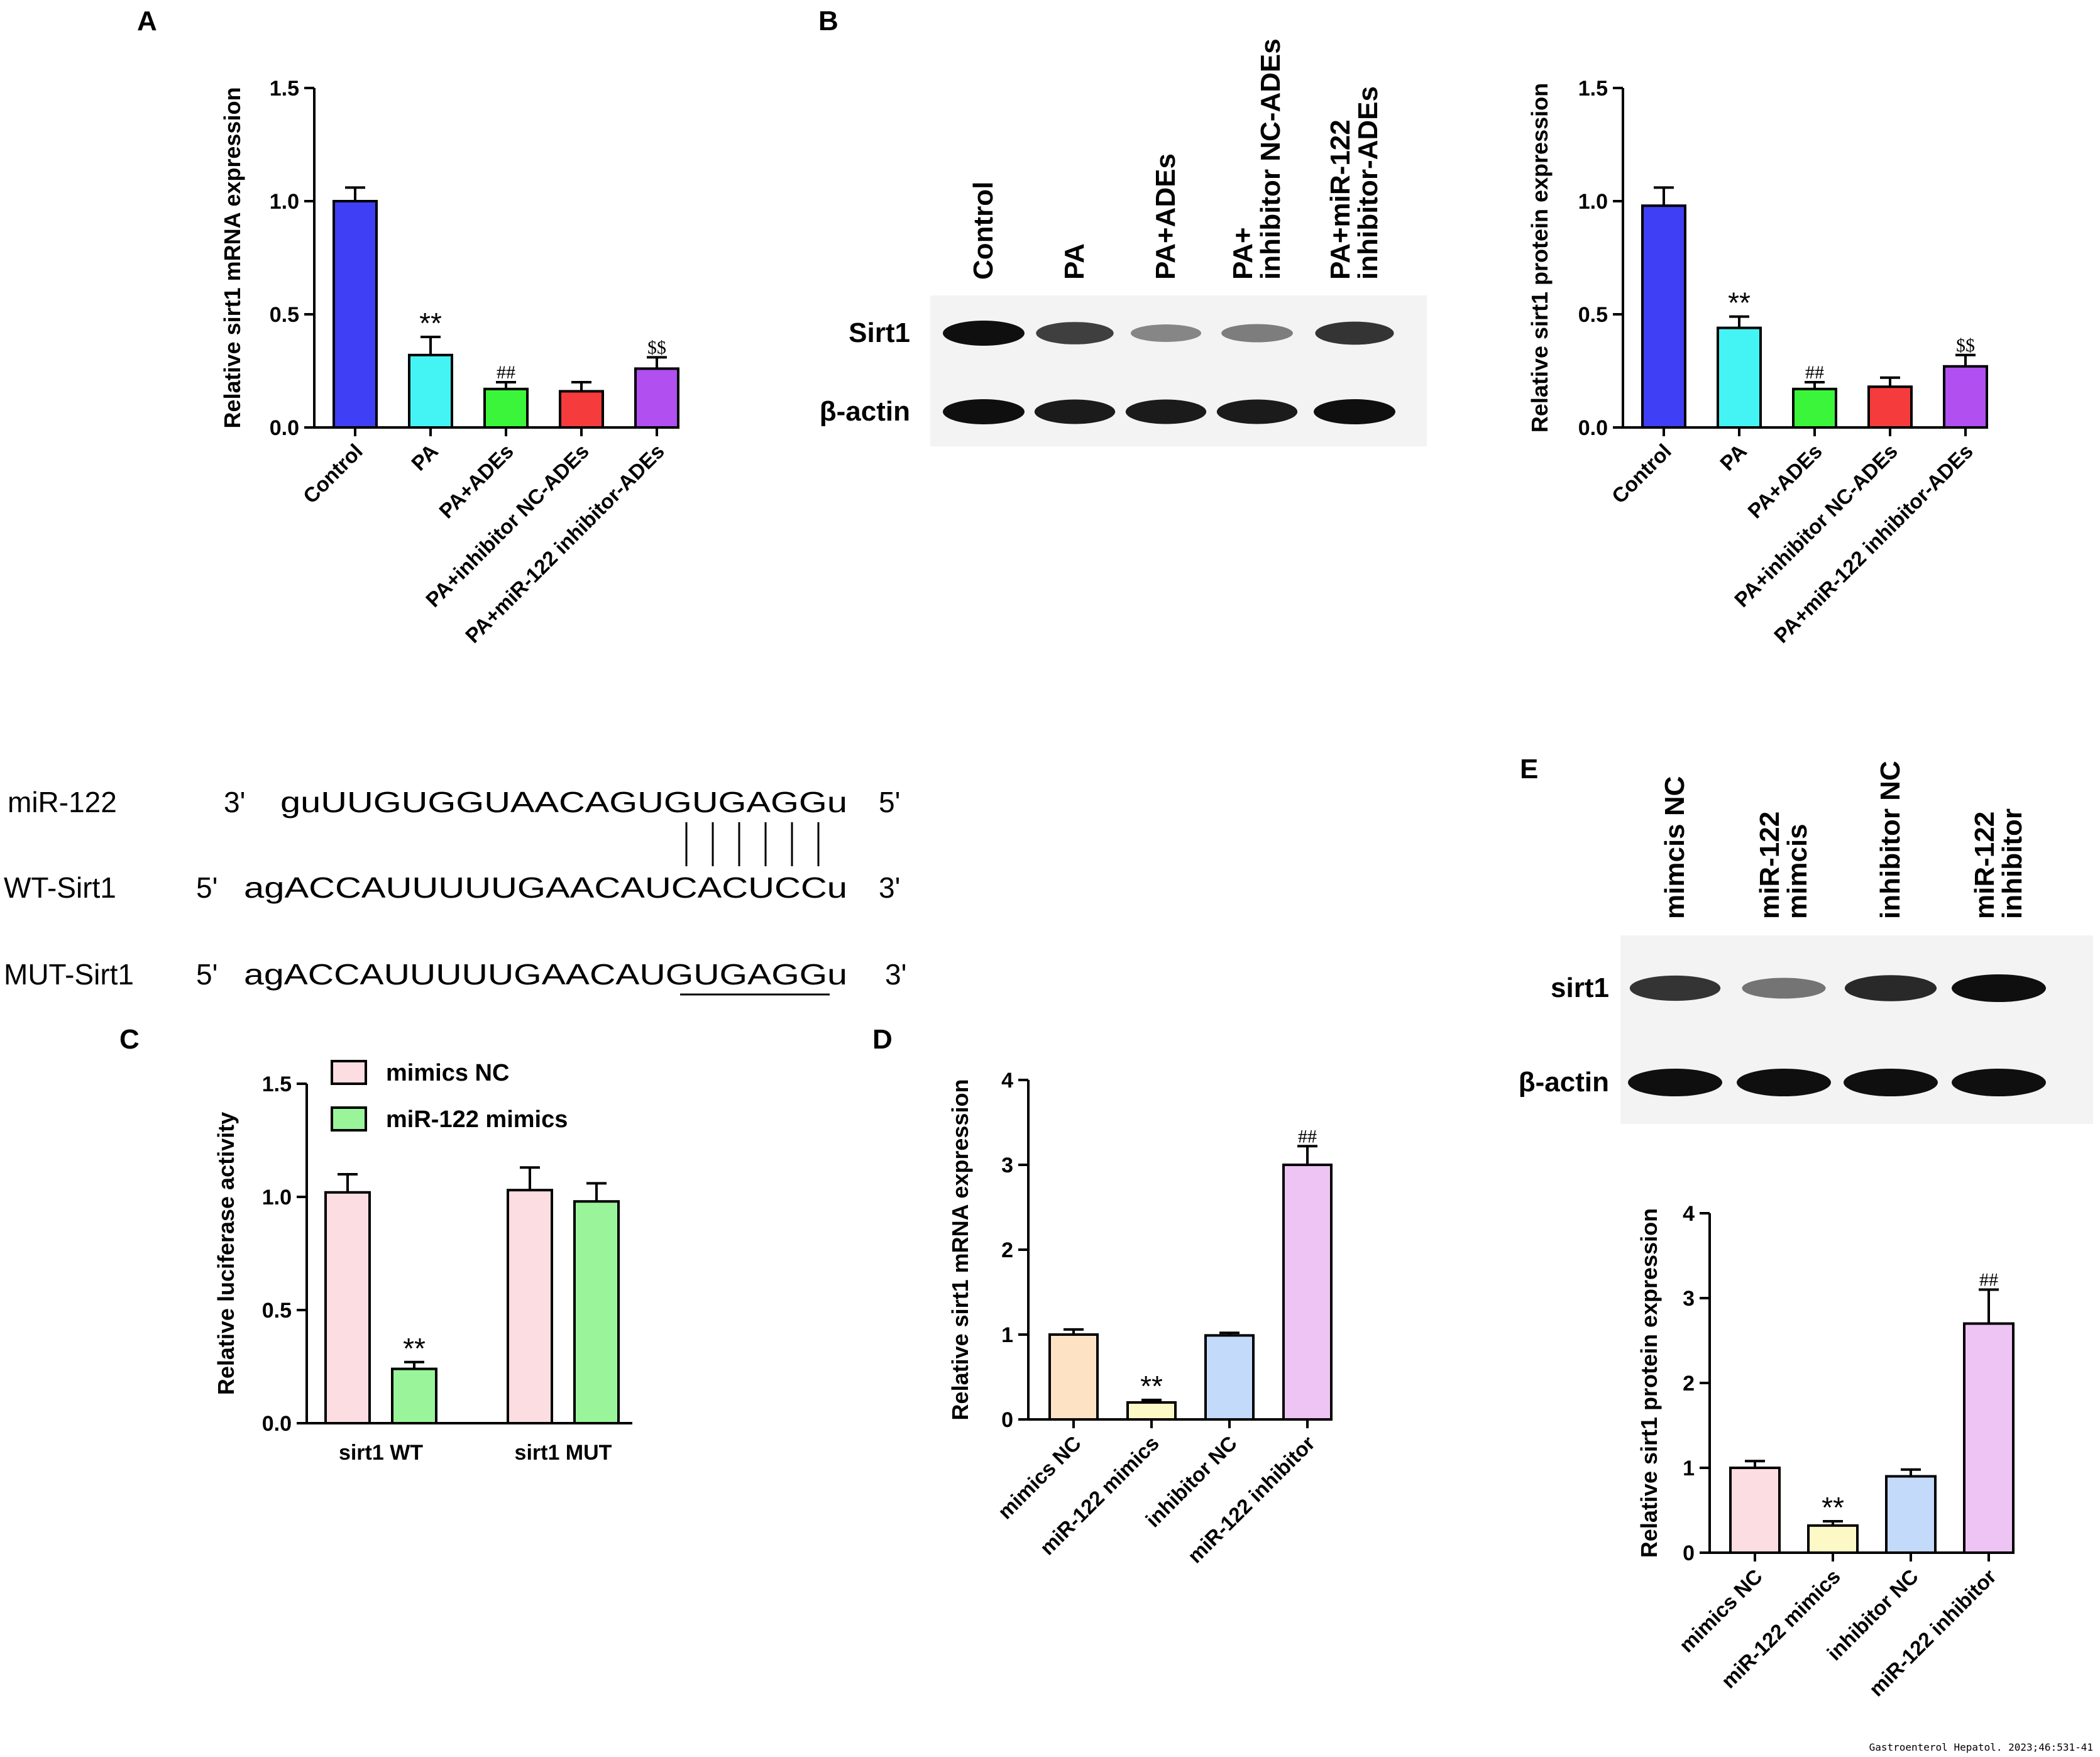 The height and width of the screenshot is (1757, 2100). What do you see at coordinates (147, 21) in the screenshot?
I see `panel-label-a: A` at bounding box center [147, 21].